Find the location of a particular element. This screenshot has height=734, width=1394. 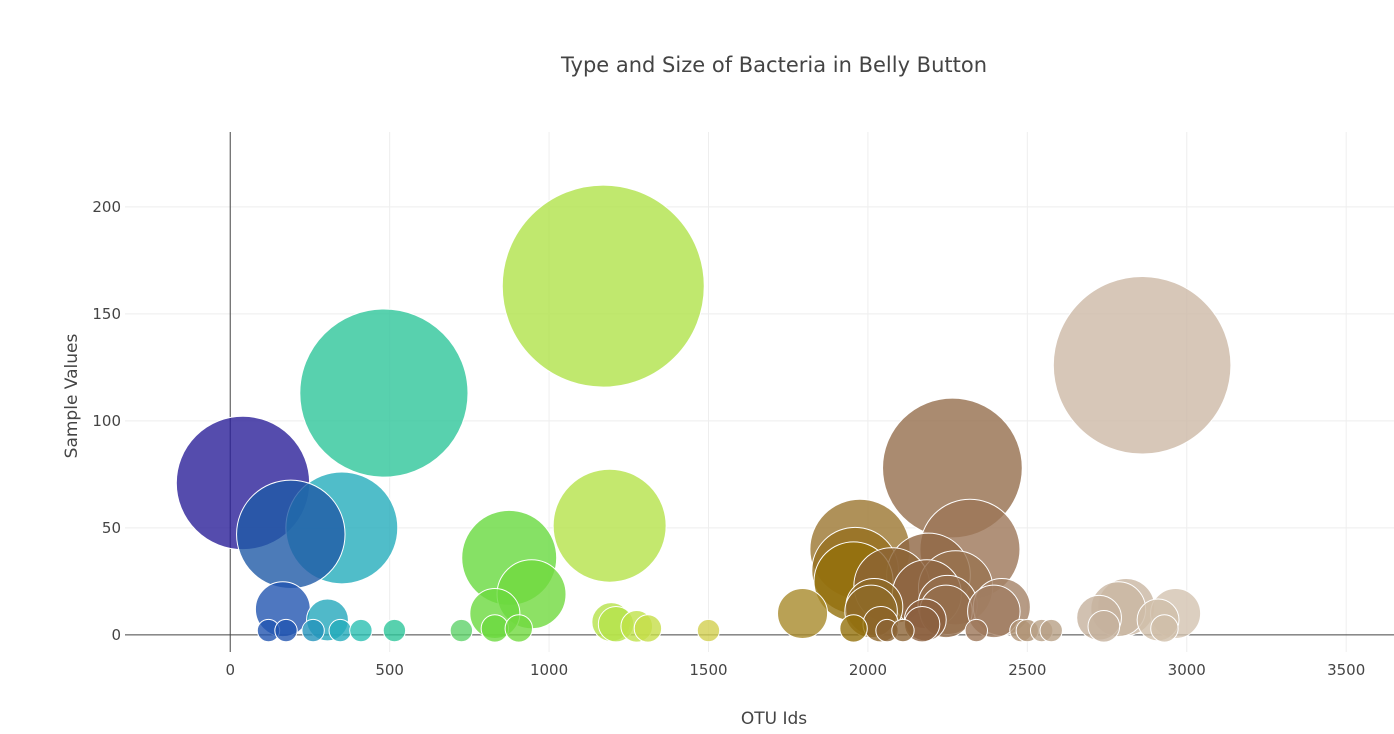

y-axis-title: Sample Values is located at coordinates (72, 396).